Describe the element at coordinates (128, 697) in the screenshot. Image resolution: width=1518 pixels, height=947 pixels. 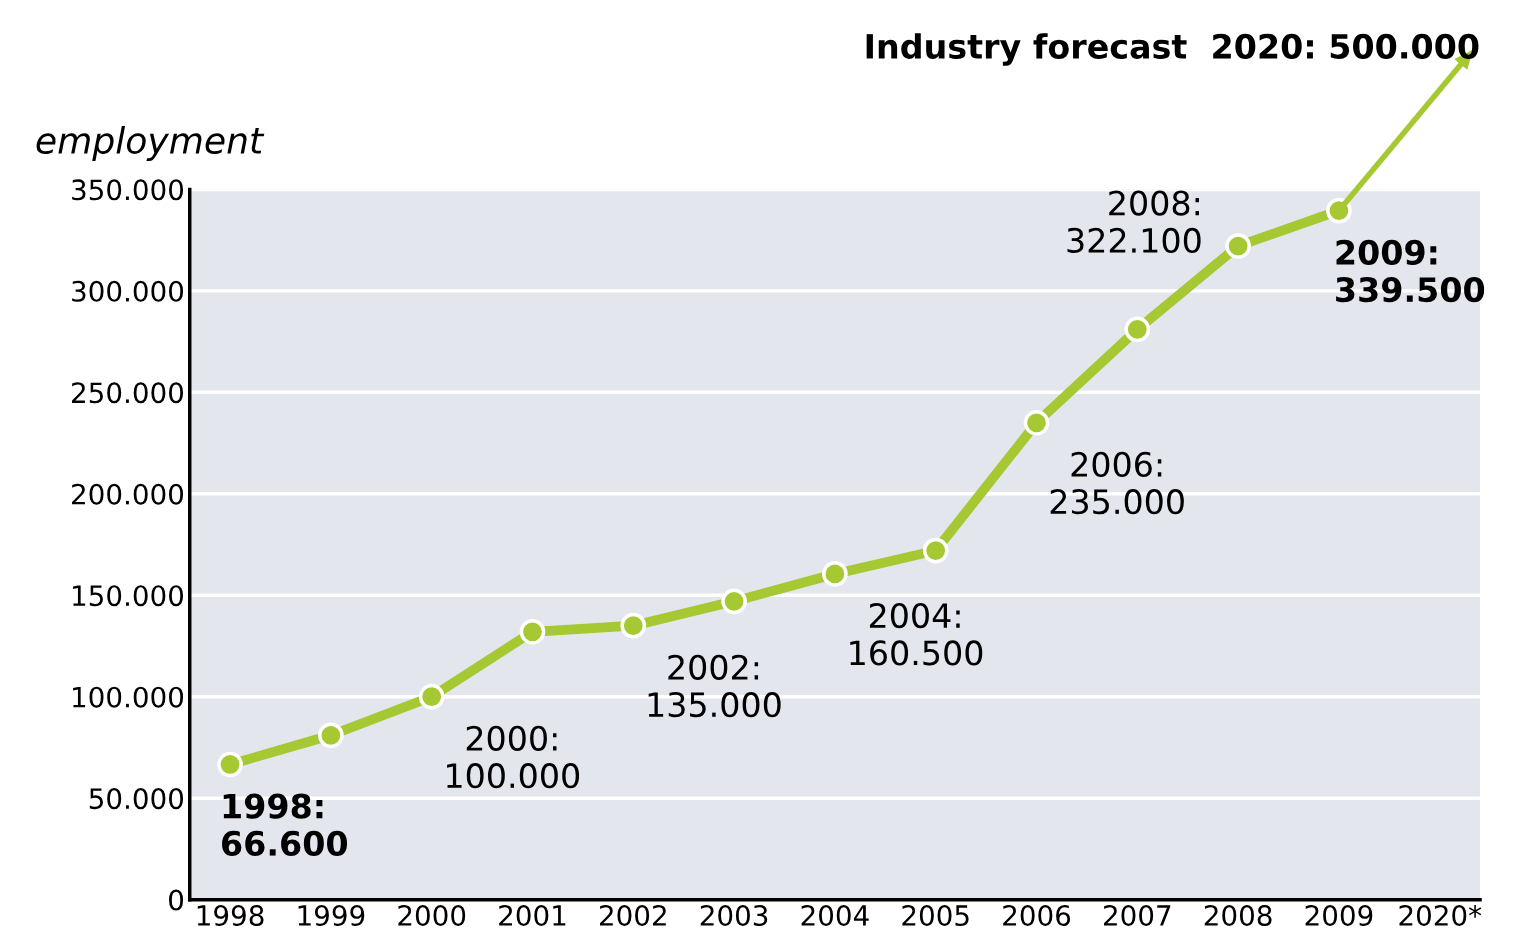
I see `y-tick-label: 100.000` at that location.